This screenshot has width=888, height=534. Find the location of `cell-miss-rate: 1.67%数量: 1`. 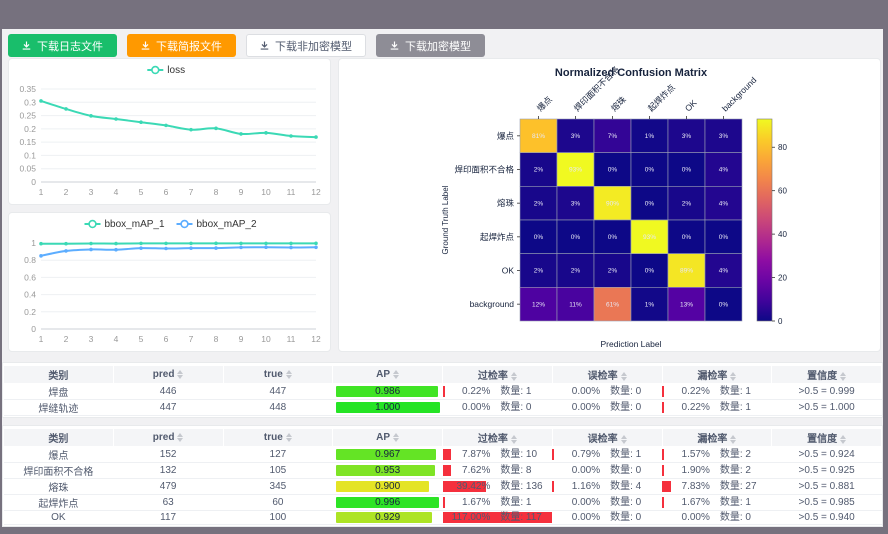

cell-miss-rate: 1.67%数量: 1 is located at coordinates (717, 503).